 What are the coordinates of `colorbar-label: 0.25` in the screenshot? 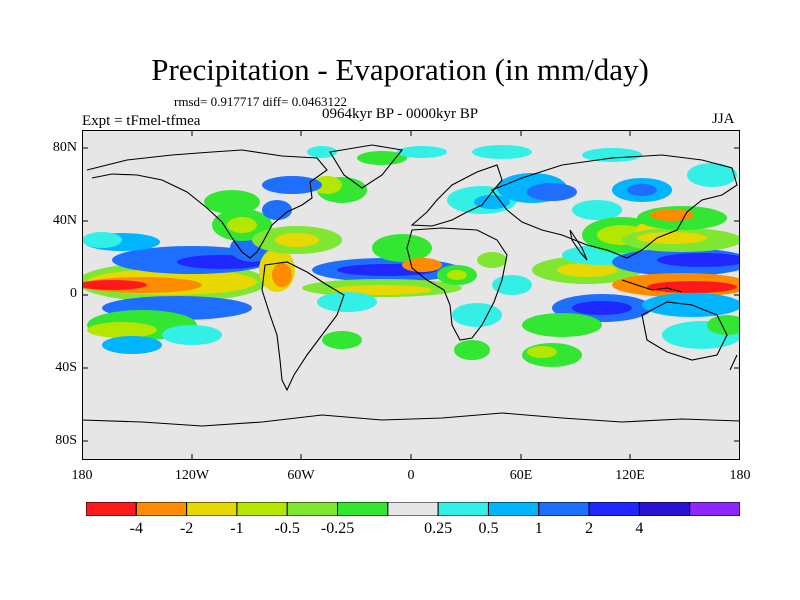 It's located at (438, 528).